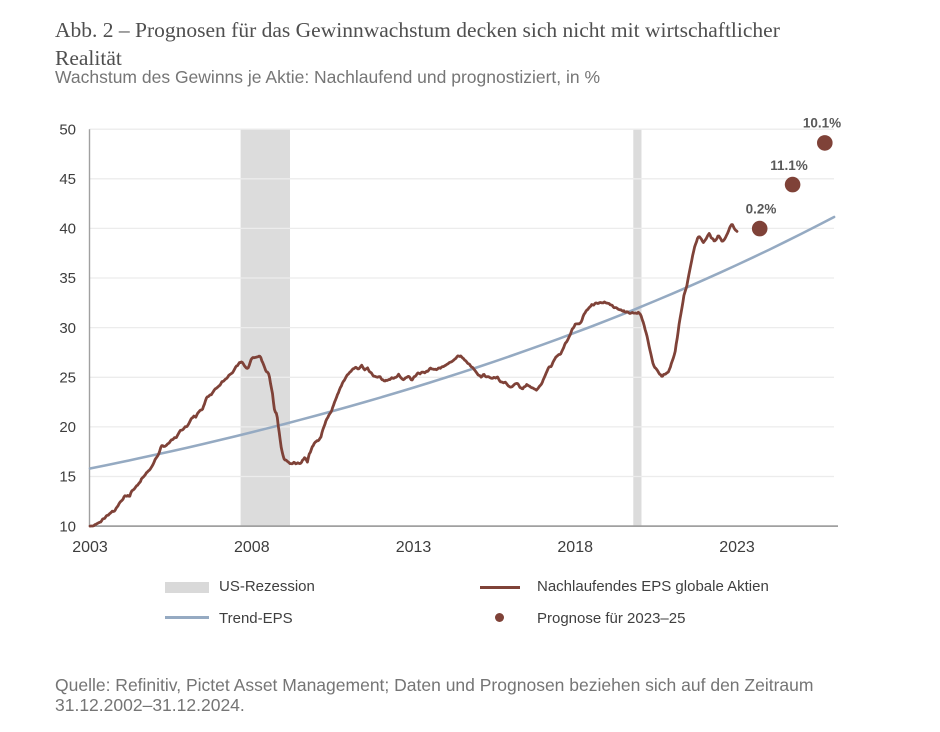 The height and width of the screenshot is (732, 940). I want to click on svg-text: 11.1%, so click(789, 165).